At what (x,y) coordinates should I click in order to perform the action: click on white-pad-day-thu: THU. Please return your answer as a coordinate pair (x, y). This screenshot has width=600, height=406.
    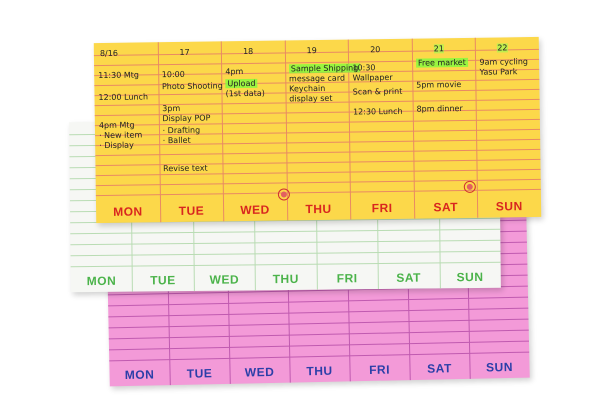
    Looking at the image, I should click on (285, 279).